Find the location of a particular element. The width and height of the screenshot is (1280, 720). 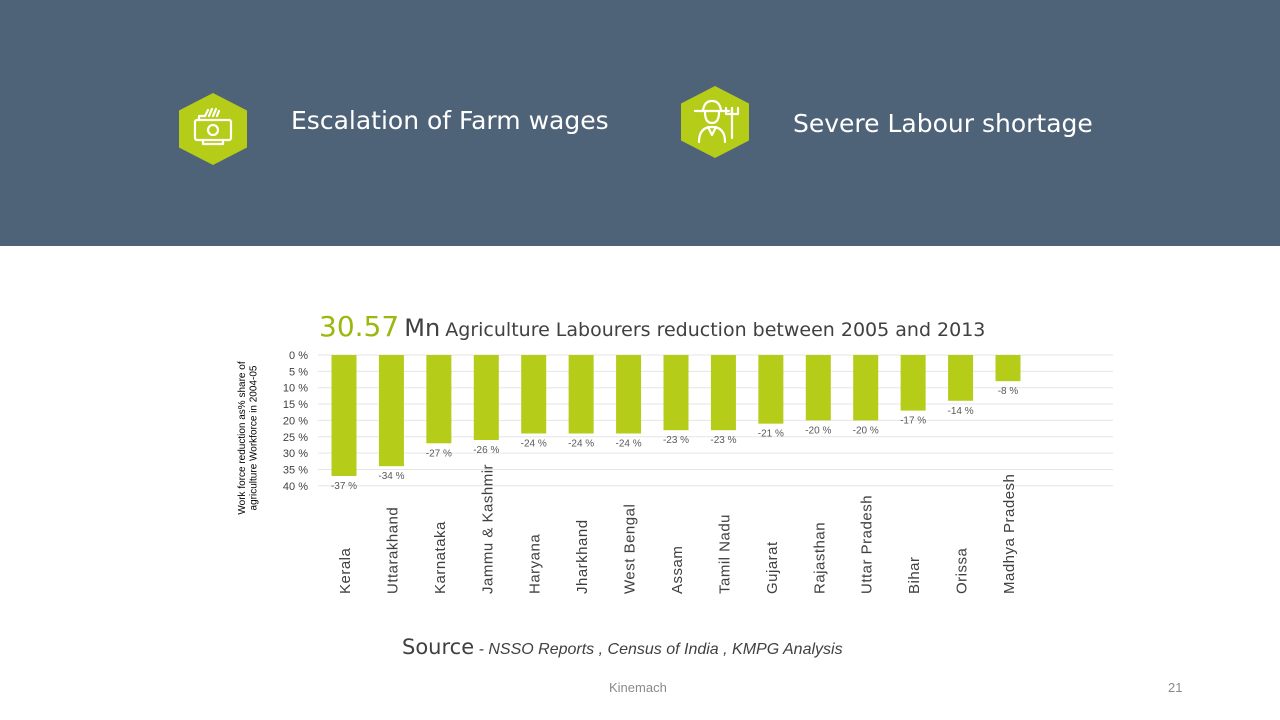

y-tick-label: 35 % is located at coordinates (295, 470).